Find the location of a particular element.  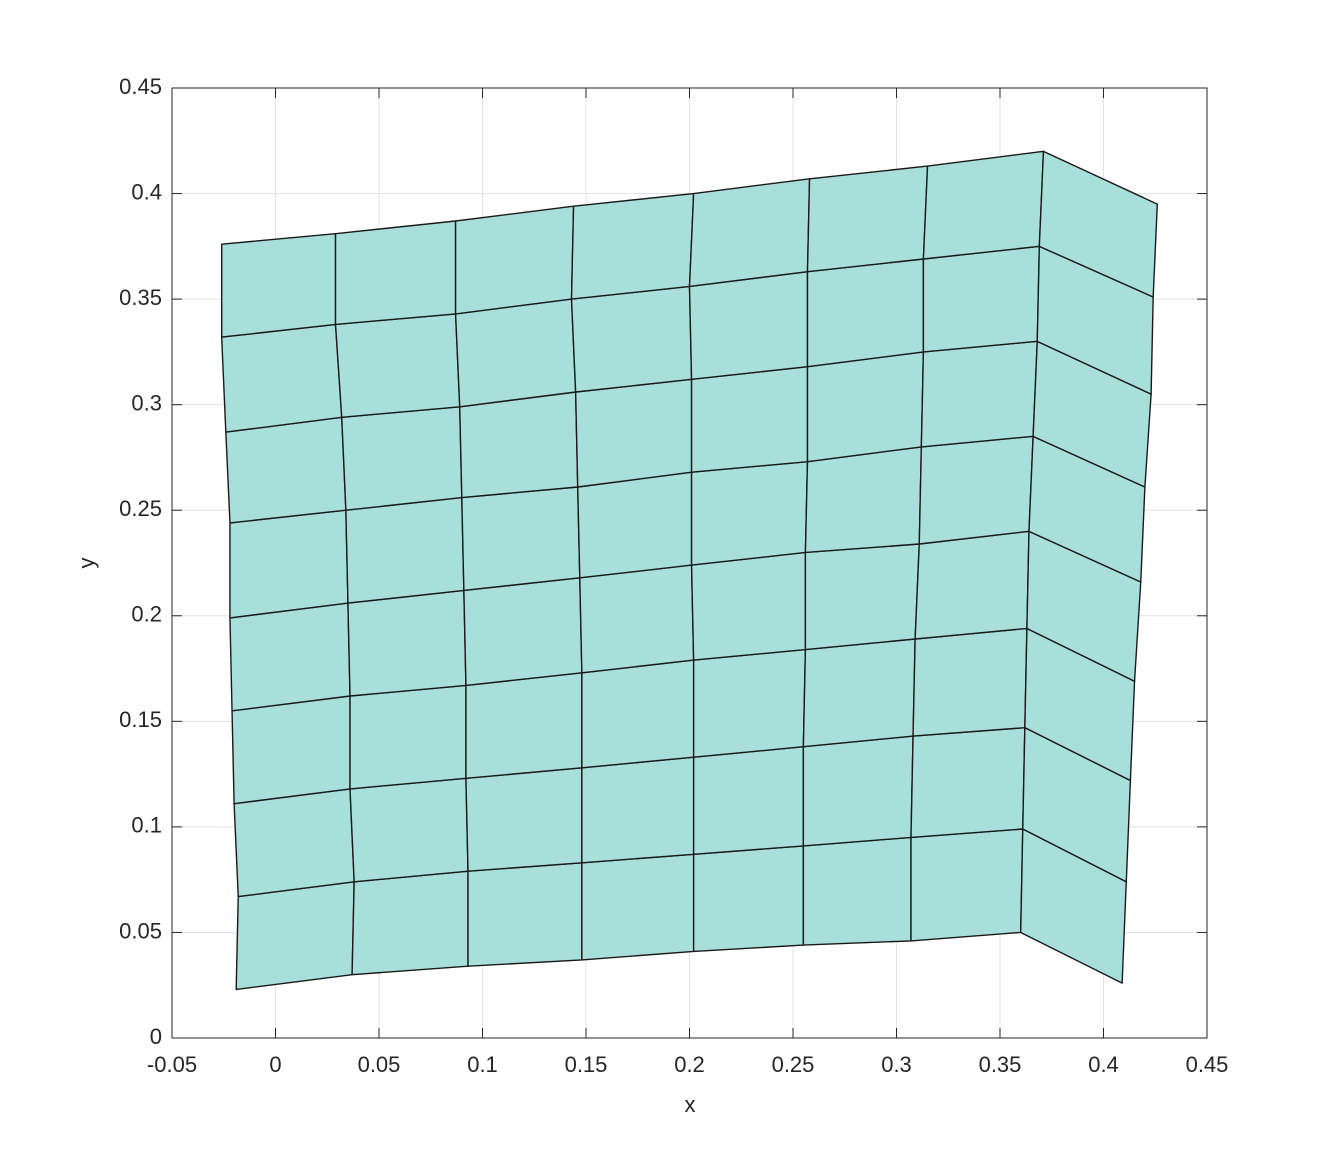

x-tick-label: 0.4 is located at coordinates (1103, 1064).